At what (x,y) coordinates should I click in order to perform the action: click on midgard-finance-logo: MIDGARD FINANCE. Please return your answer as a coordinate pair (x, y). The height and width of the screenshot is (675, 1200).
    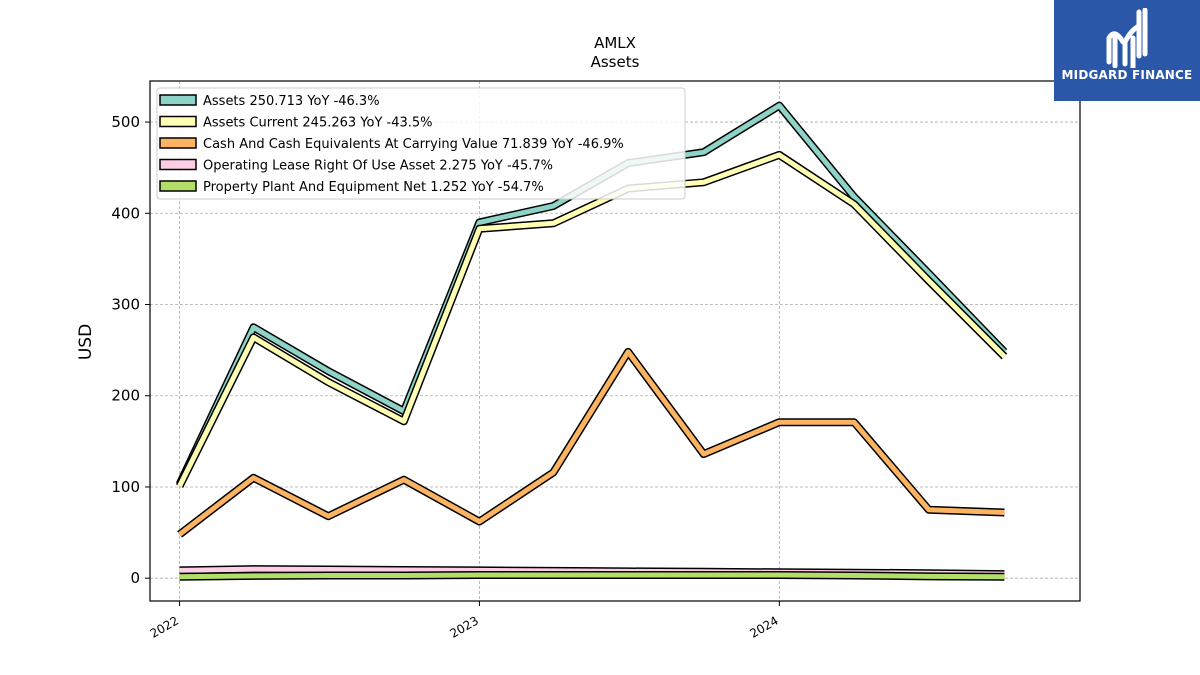
    Looking at the image, I should click on (1127, 50).